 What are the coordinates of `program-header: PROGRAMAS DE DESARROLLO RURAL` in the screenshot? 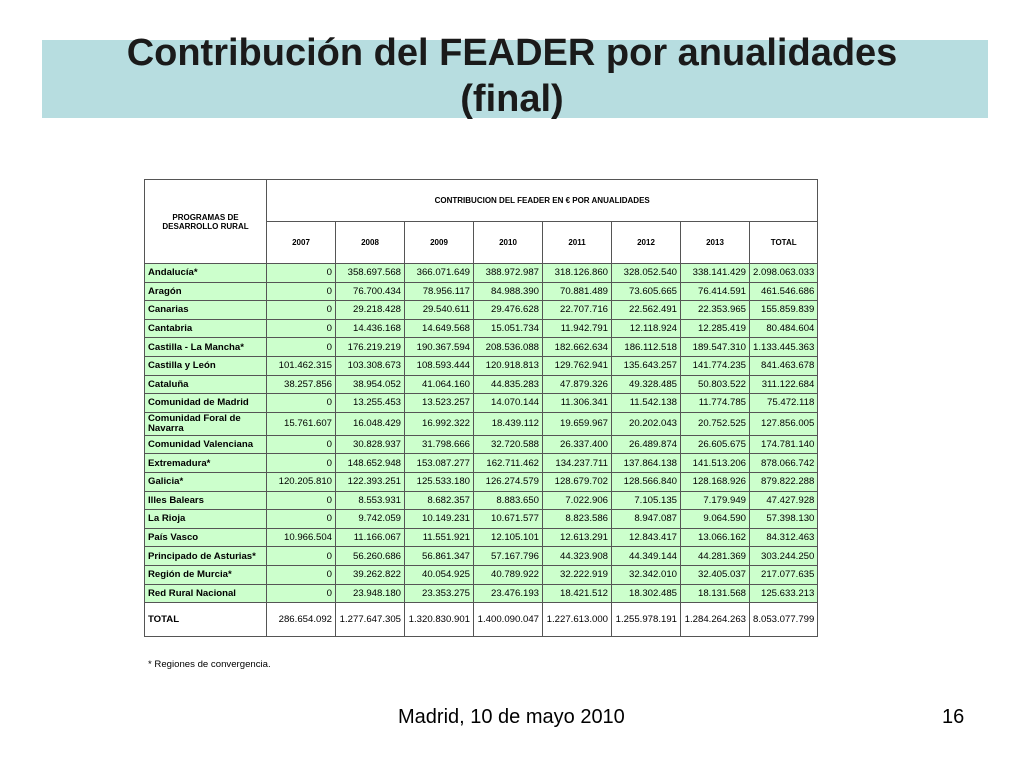 It's located at (205, 221).